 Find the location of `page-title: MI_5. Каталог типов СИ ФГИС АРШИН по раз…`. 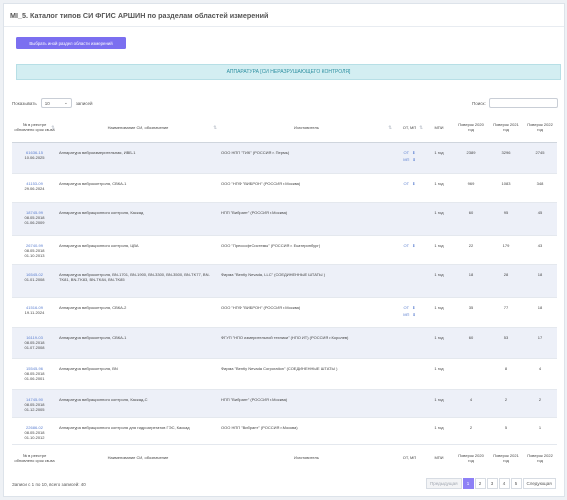

page-title: MI_5. Каталог типов СИ ФГИС АРШИН по раз… is located at coordinates (139, 15).